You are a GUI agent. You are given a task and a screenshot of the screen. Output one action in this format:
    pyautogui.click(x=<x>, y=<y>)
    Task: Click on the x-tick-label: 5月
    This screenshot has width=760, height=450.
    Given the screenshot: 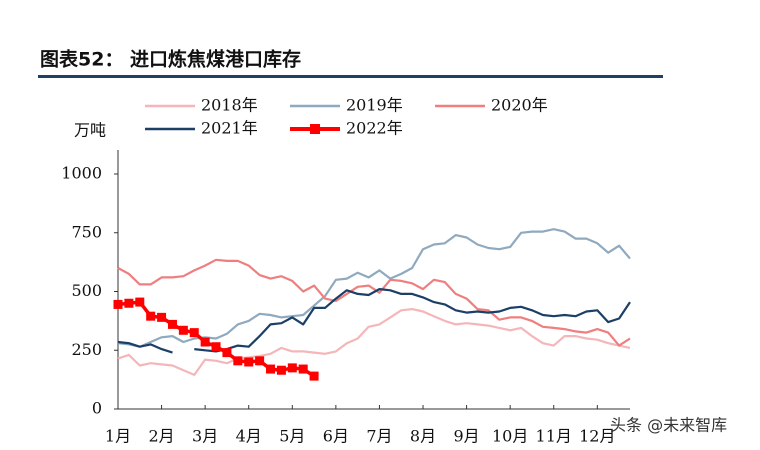 What is the action you would take?
    pyautogui.click(x=292, y=436)
    